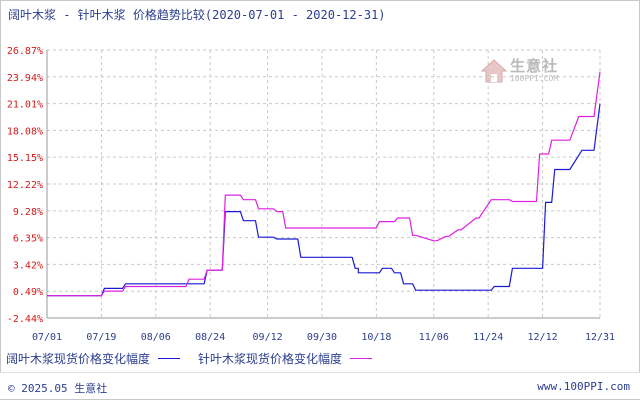  I want to click on y-tick-label: 21.01%, so click(25, 105).